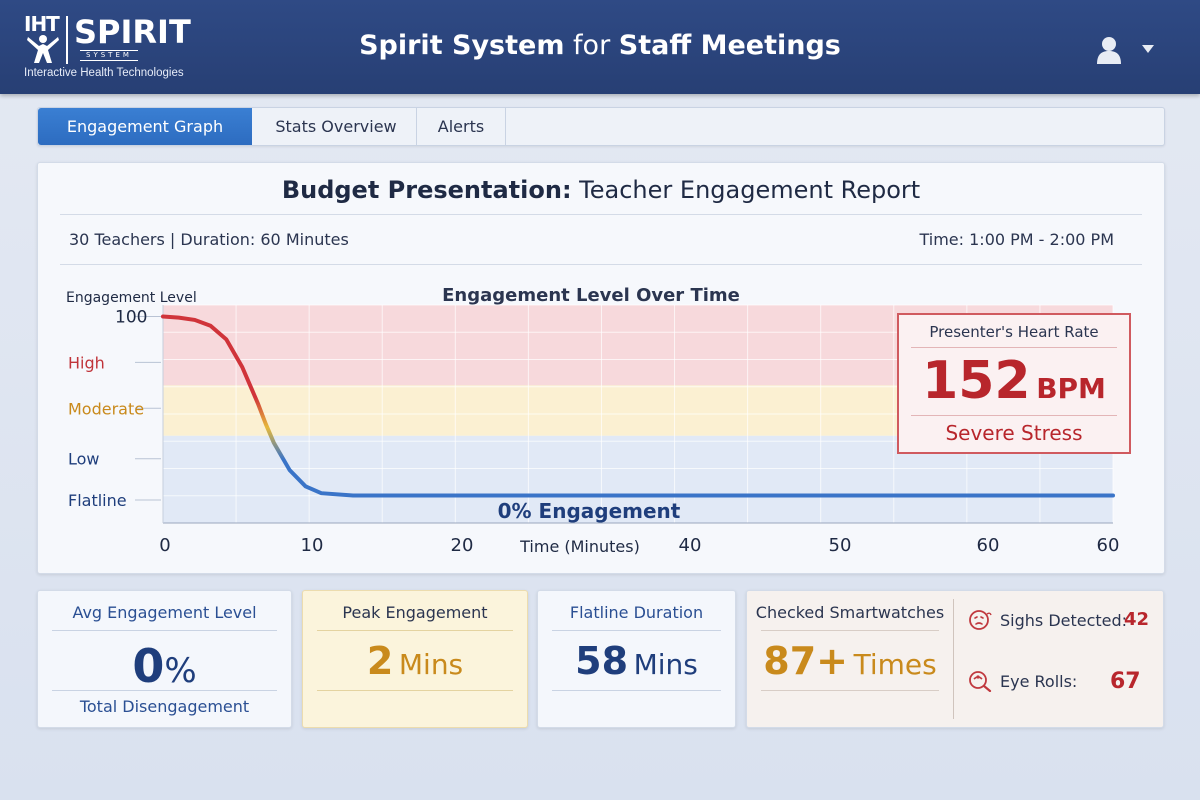 The width and height of the screenshot is (1200, 800). Describe the element at coordinates (601, 126) in the screenshot. I see `tab-bar: Engagement Graph Stats Overview Alerts` at that location.